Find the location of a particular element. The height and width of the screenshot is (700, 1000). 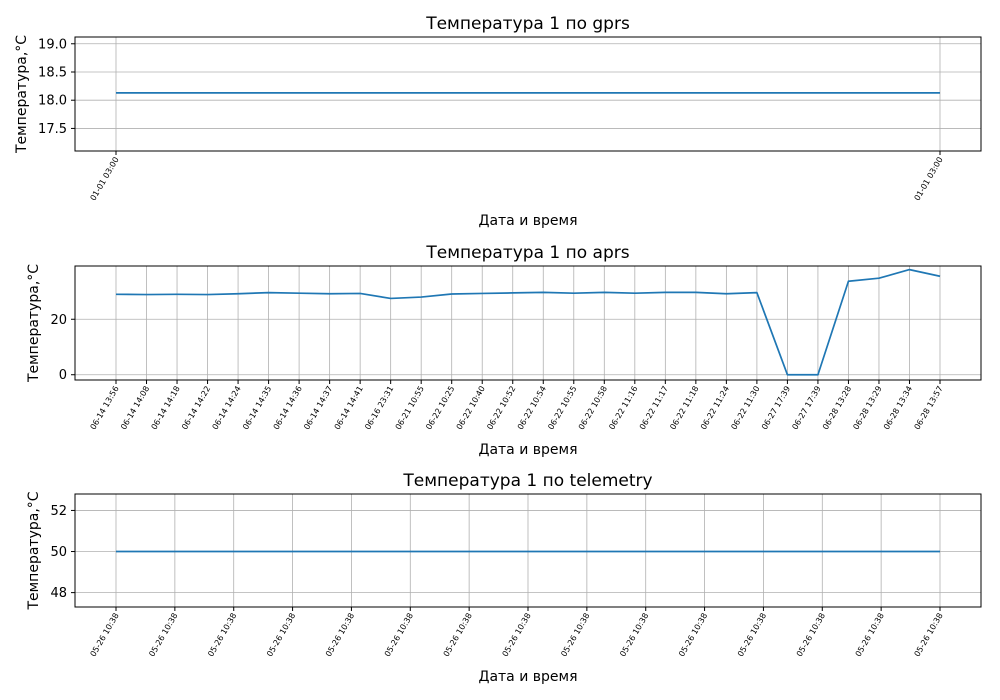

x-tick-label: 06-22 10:40 is located at coordinates (471, 408).